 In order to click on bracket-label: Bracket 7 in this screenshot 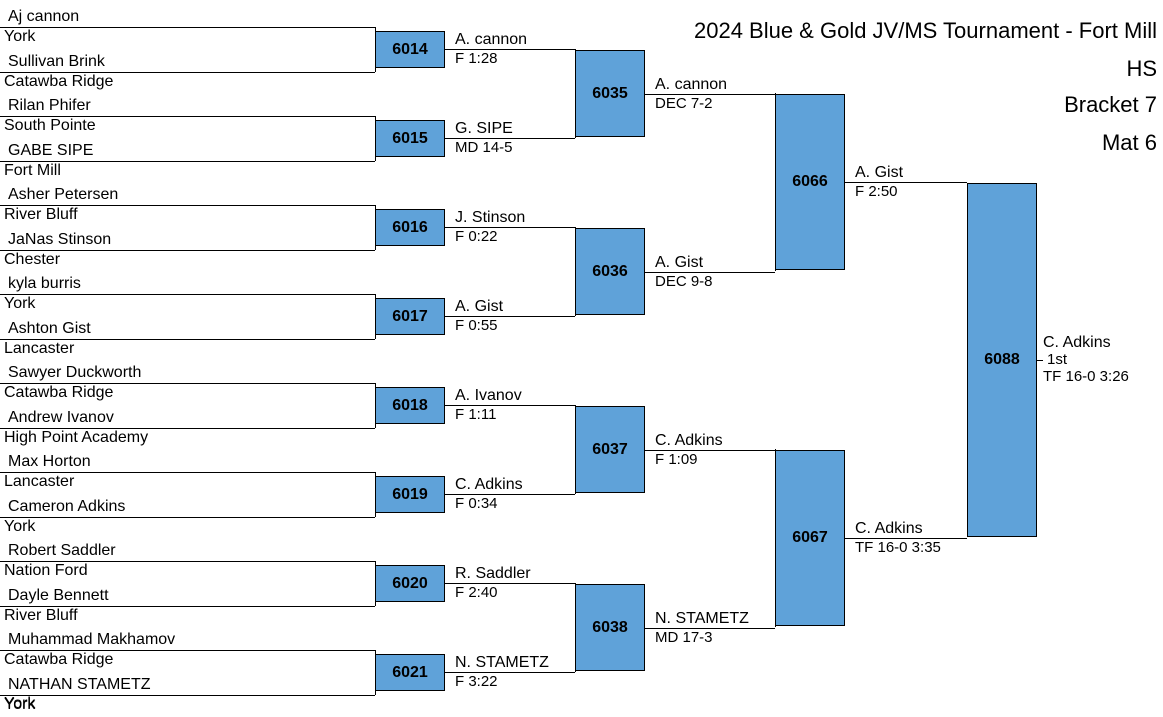, I will do `click(1110, 105)`.